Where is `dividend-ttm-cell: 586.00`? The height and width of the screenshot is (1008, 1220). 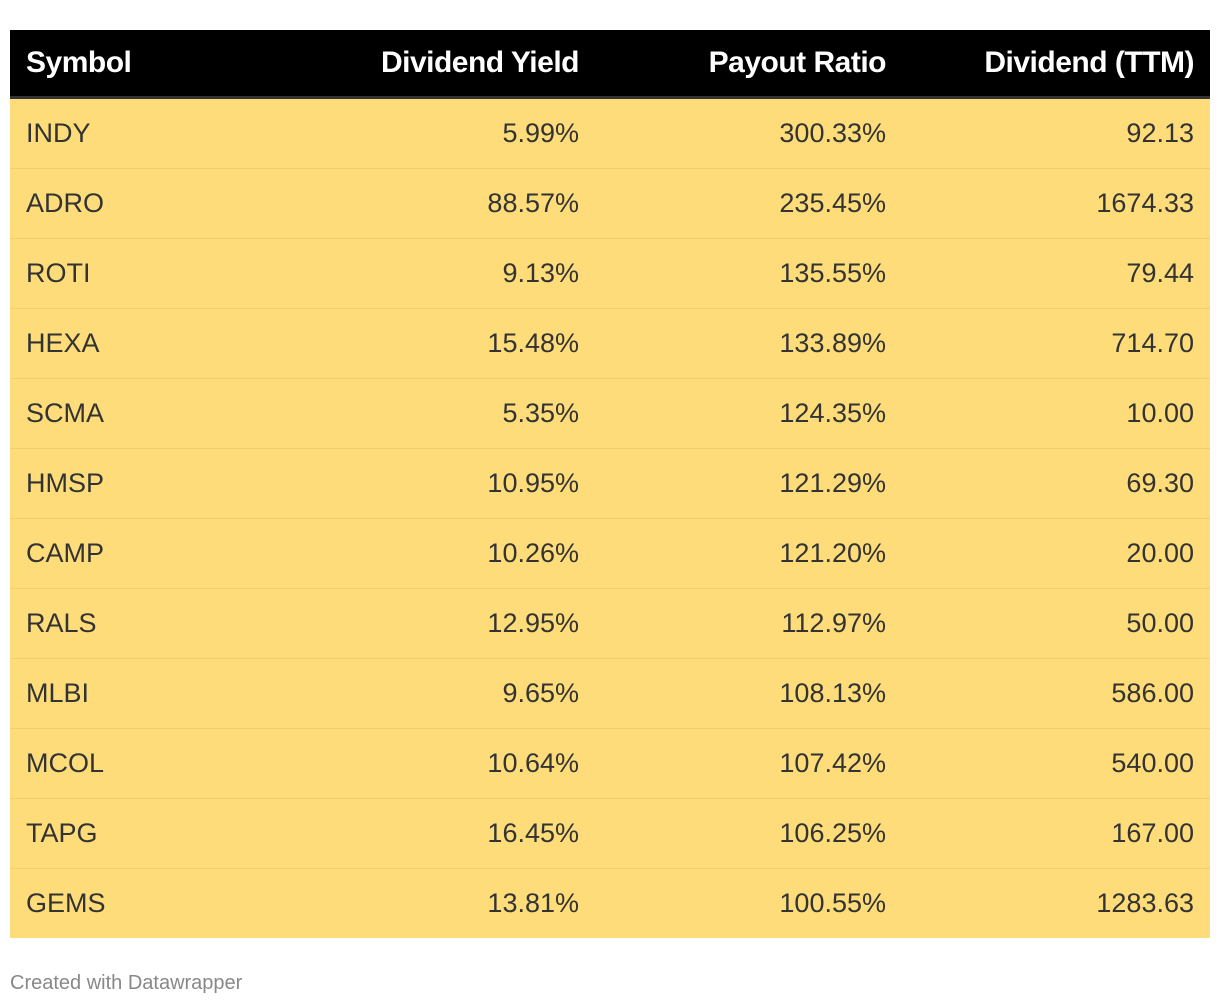
dividend-ttm-cell: 586.00 is located at coordinates (1056, 693).